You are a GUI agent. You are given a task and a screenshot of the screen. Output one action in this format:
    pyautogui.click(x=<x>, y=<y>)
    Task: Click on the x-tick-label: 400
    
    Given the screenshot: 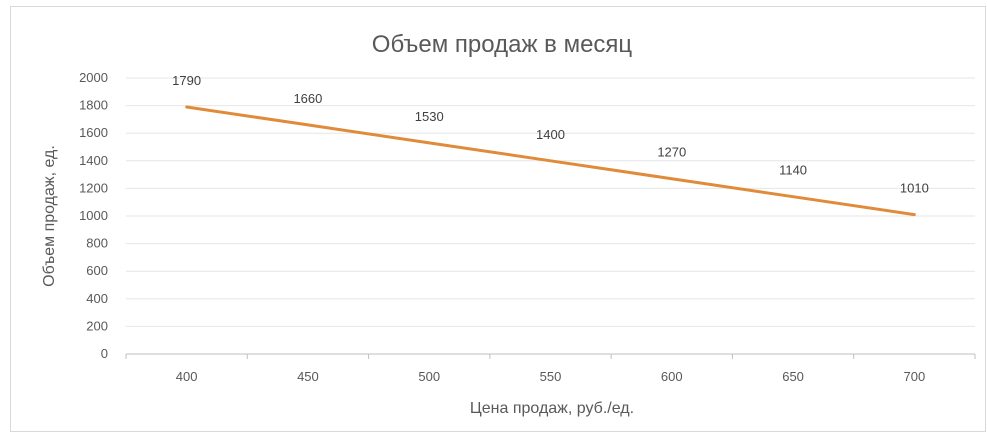 What is the action you would take?
    pyautogui.click(x=187, y=376)
    